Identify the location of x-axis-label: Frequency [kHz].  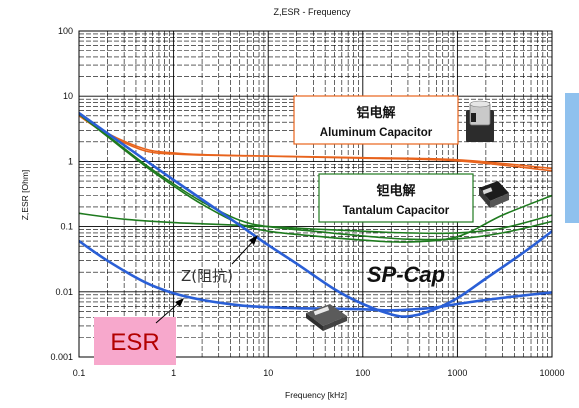
(316, 395).